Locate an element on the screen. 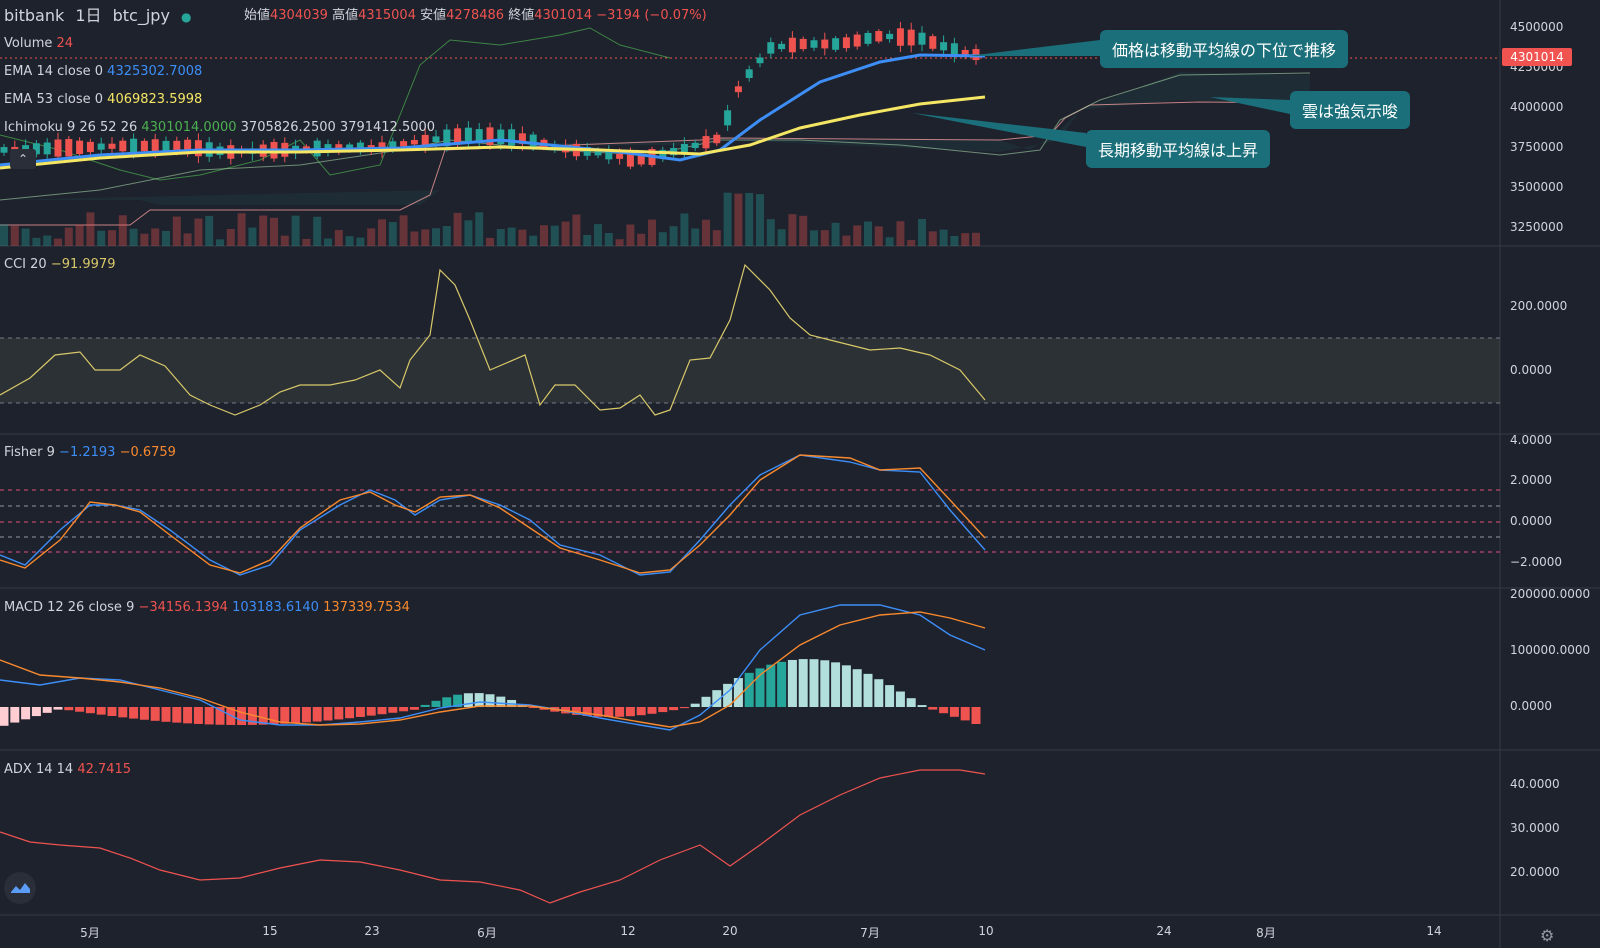 This screenshot has width=1600, height=948. symbol-header: bitbank 1日 btc_jpy ● is located at coordinates (101, 16).